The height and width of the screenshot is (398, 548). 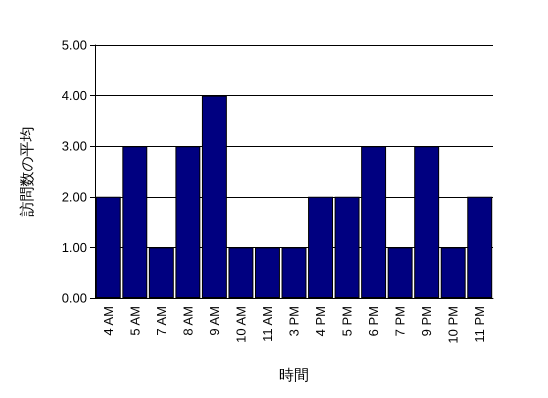 What do you see at coordinates (347, 321) in the screenshot?
I see `x-tick-label: 5 PM` at bounding box center [347, 321].